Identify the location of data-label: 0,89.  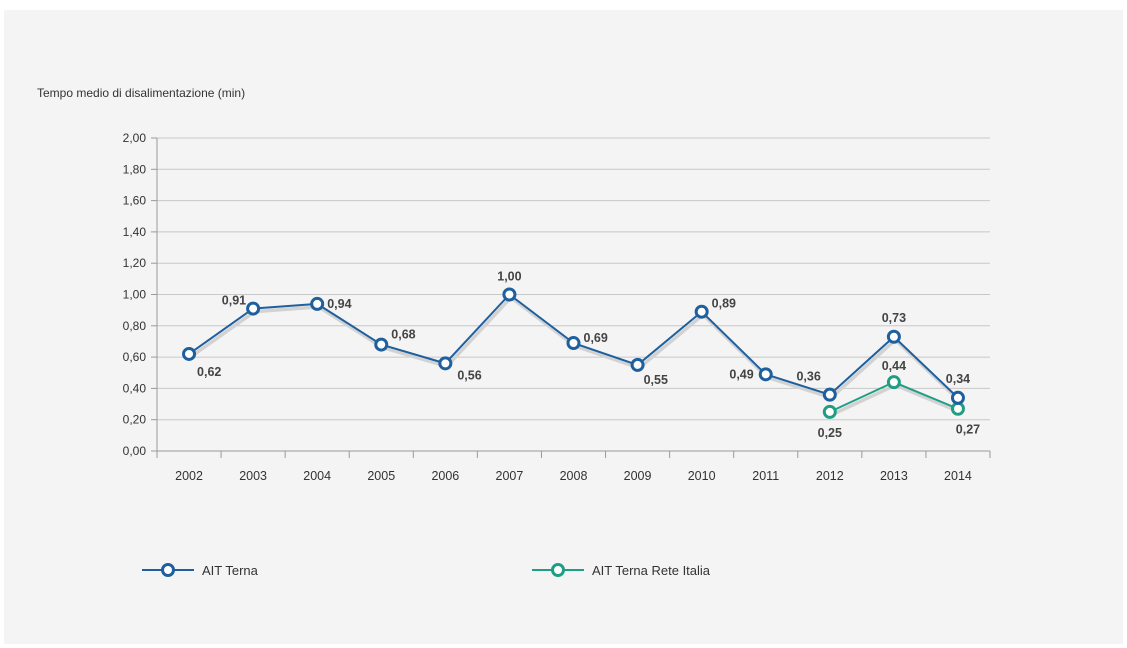
(724, 304).